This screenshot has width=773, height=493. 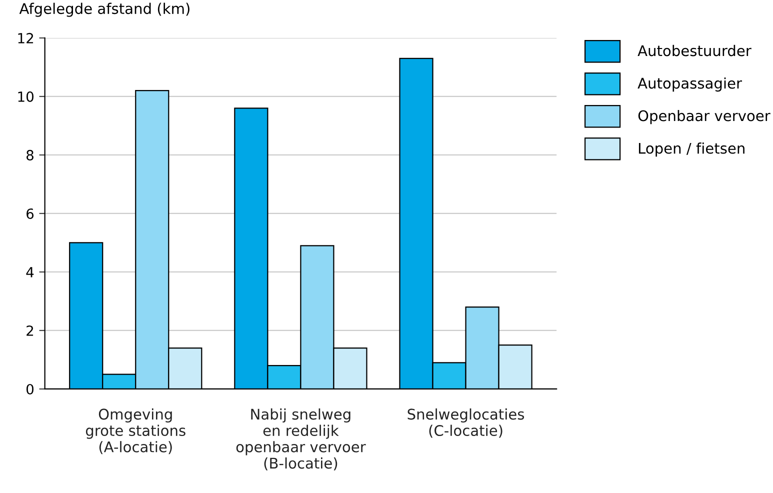 I want to click on y-tick-label: 12, so click(x=26, y=38).